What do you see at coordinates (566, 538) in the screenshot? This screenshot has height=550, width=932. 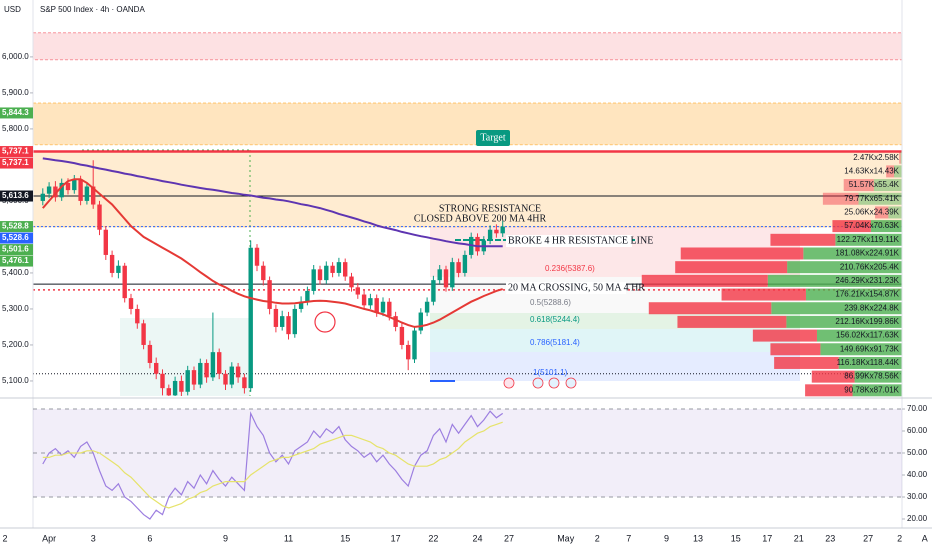 I see `x-tick-label: May` at bounding box center [566, 538].